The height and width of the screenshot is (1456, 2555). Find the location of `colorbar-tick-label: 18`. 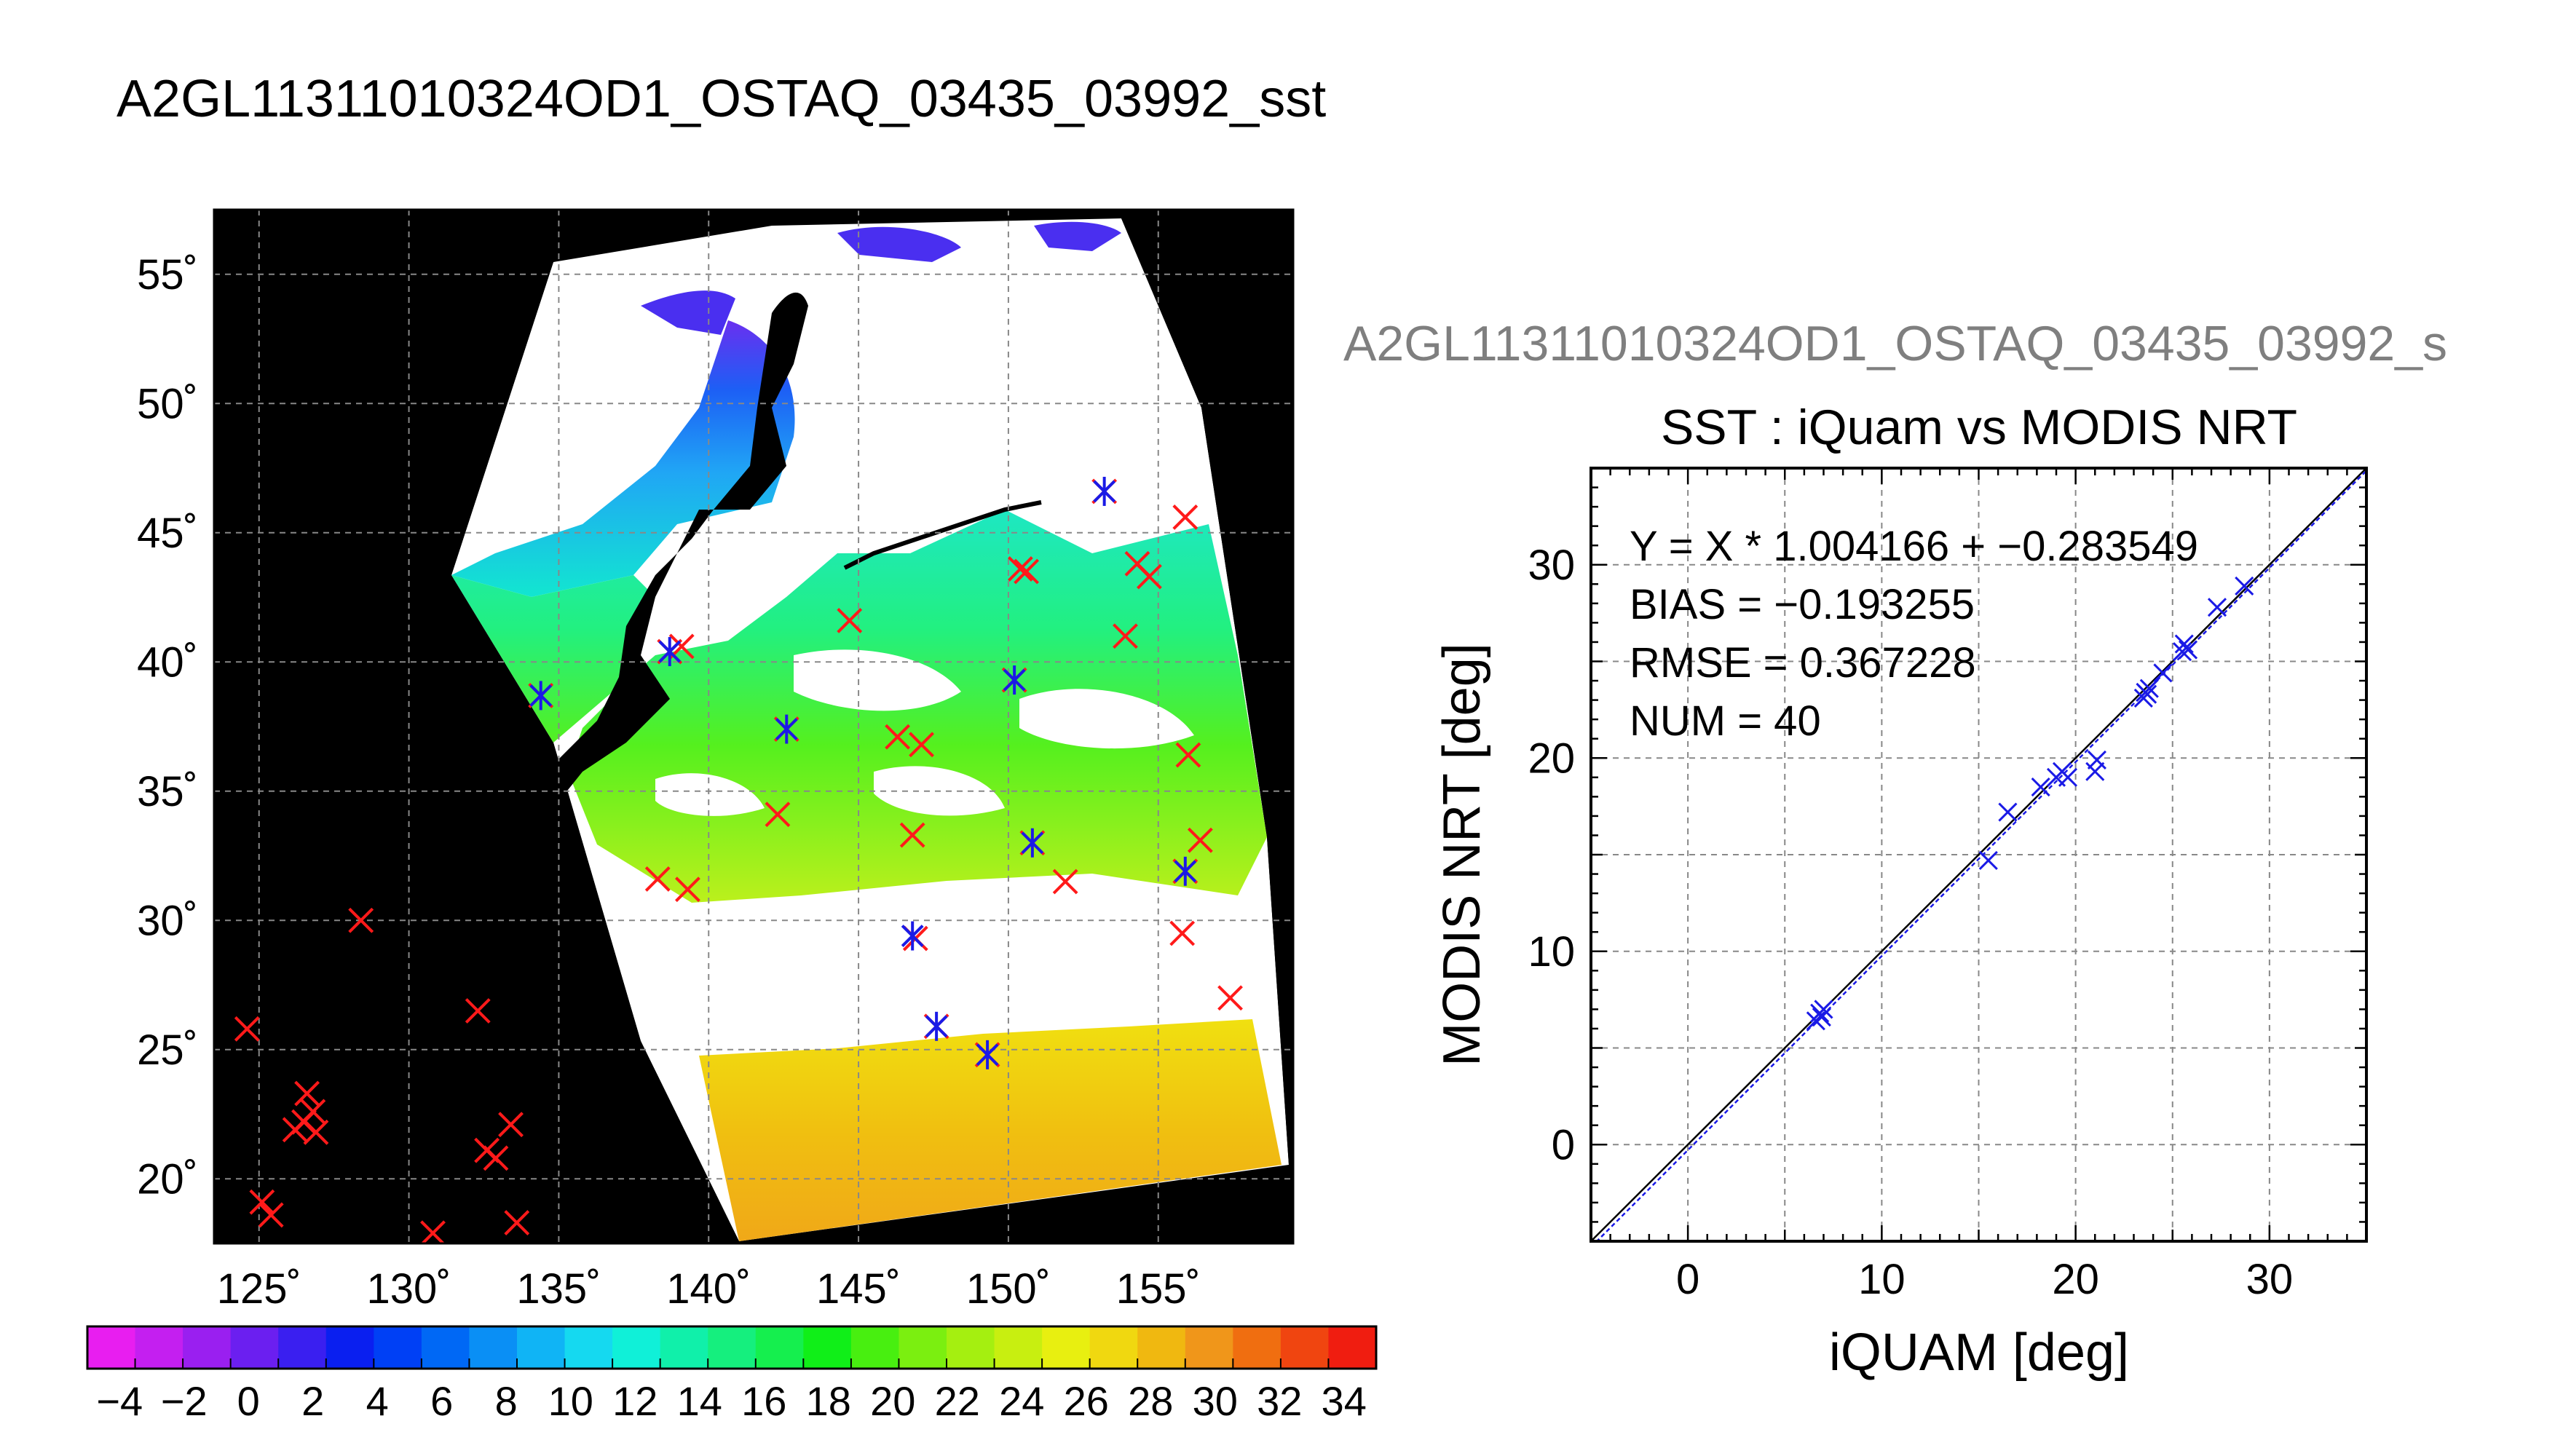

colorbar-tick-label: 18 is located at coordinates (828, 1401).